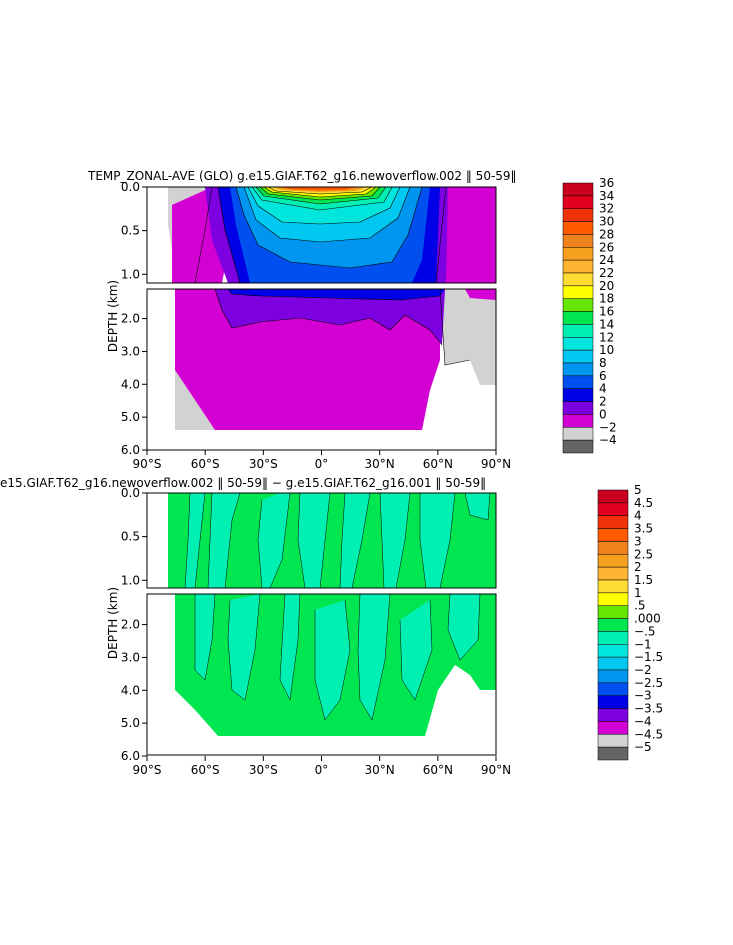 The height and width of the screenshot is (945, 733). Describe the element at coordinates (606, 273) in the screenshot. I see `colorbar-label: 22` at that location.